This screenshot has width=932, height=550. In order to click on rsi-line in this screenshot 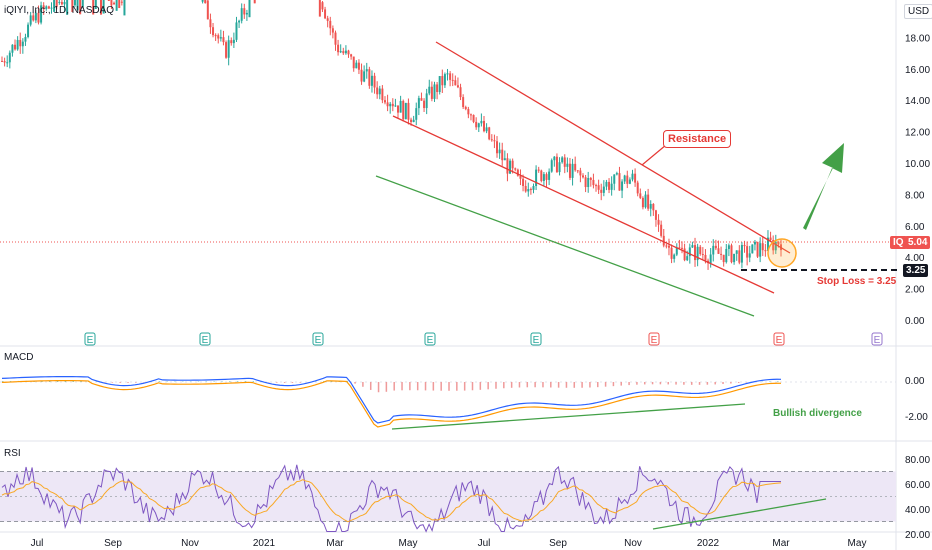, I will do `click(391, 498)`.